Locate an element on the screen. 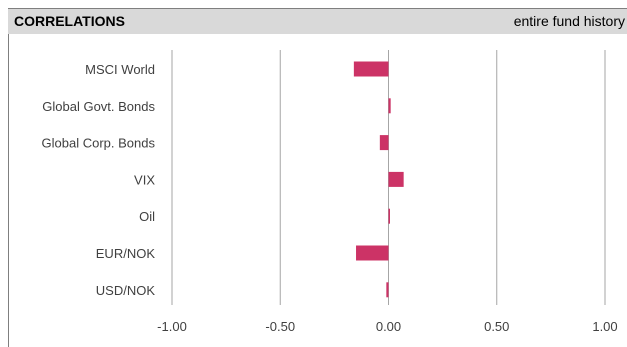 The image size is (627, 347). category-label: Oil is located at coordinates (147, 216).